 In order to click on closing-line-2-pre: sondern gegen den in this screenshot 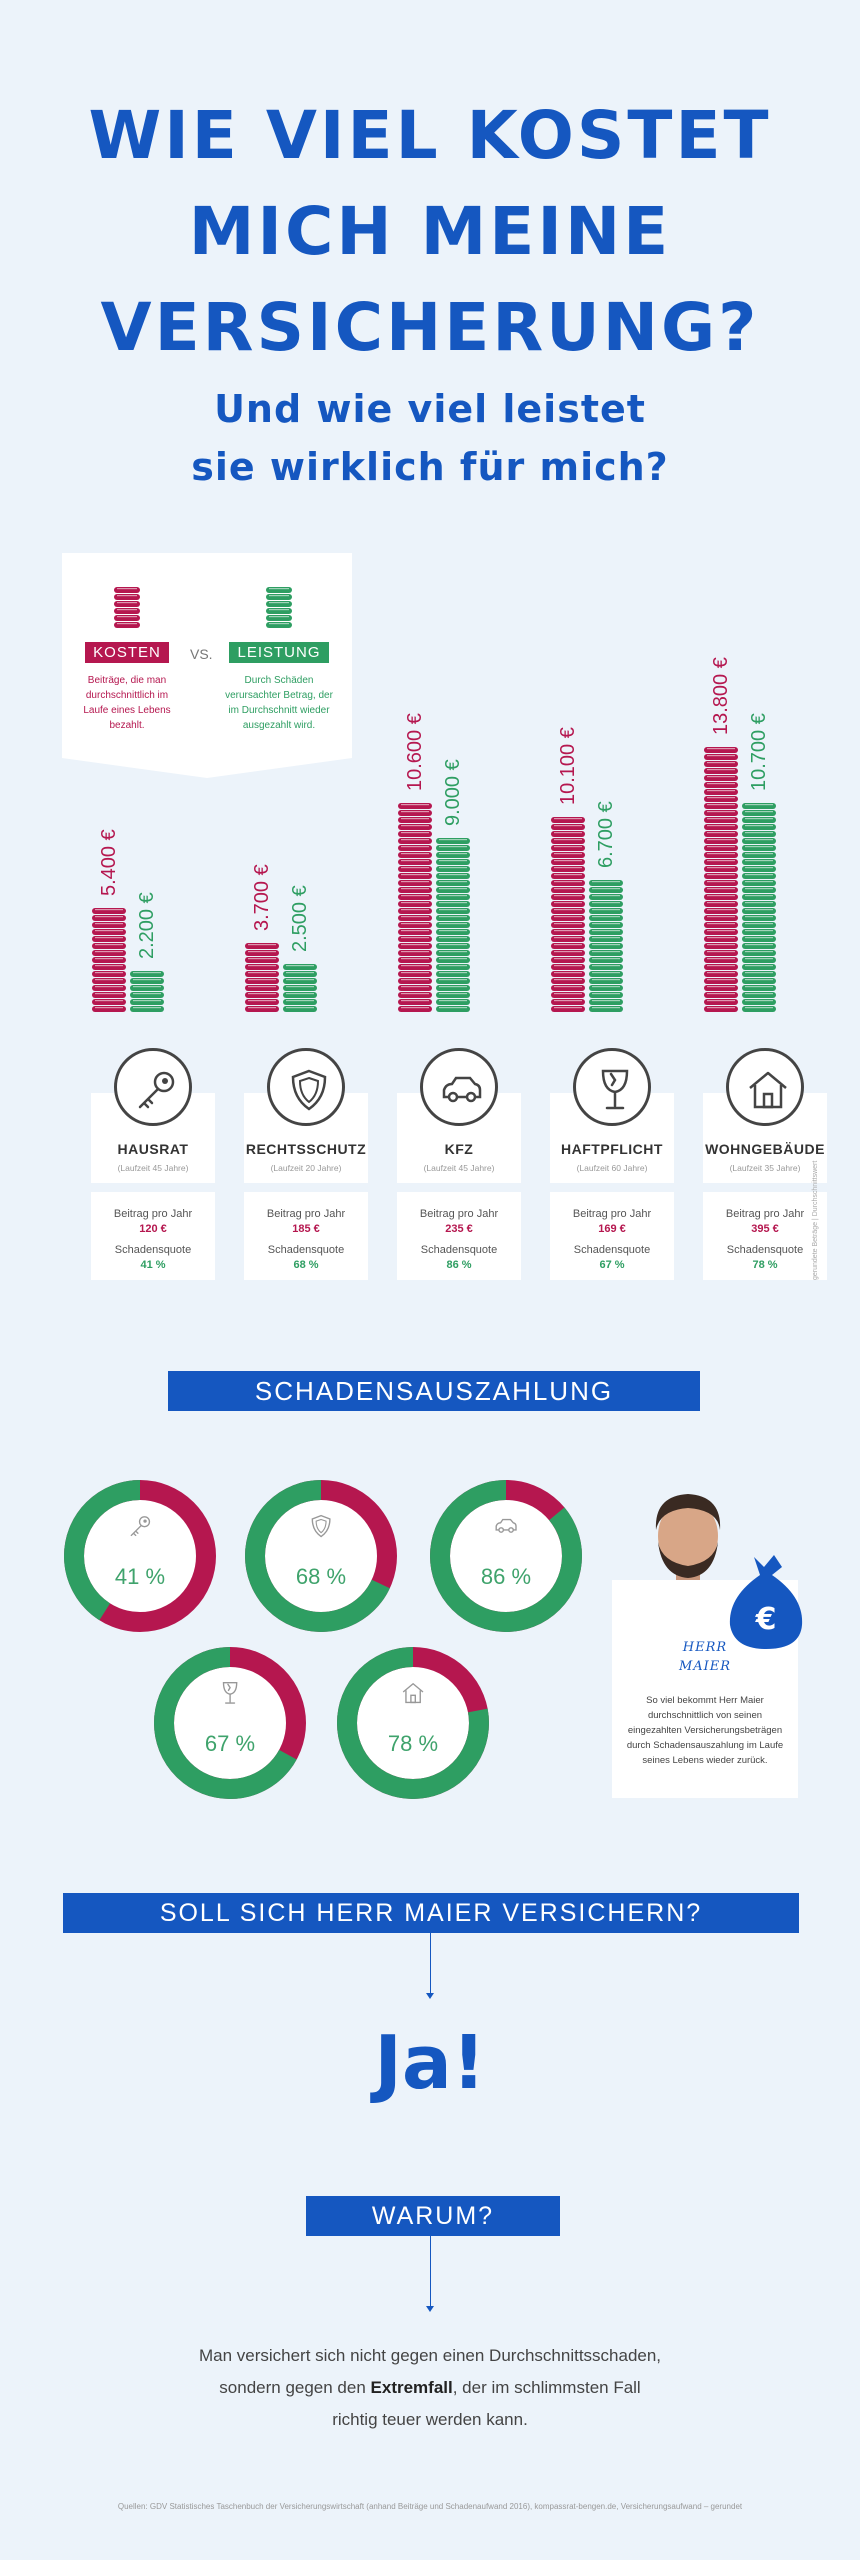, I will do `click(295, 2387)`.